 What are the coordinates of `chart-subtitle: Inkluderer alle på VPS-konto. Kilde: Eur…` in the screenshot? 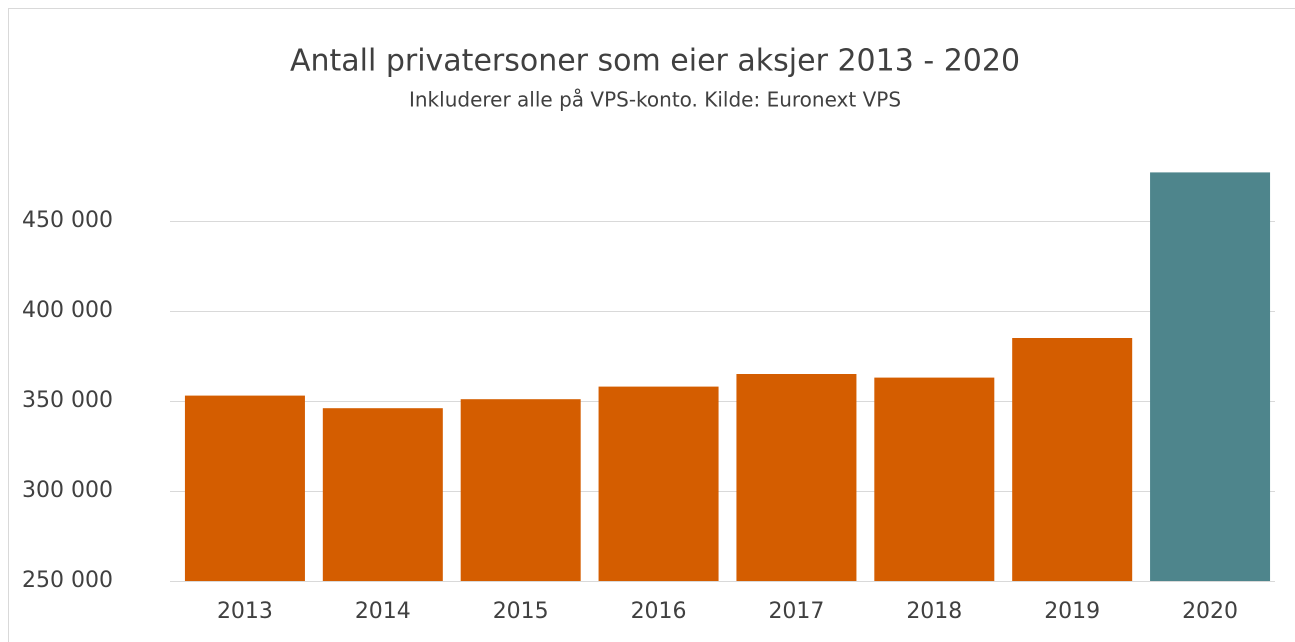 It's located at (655, 100).